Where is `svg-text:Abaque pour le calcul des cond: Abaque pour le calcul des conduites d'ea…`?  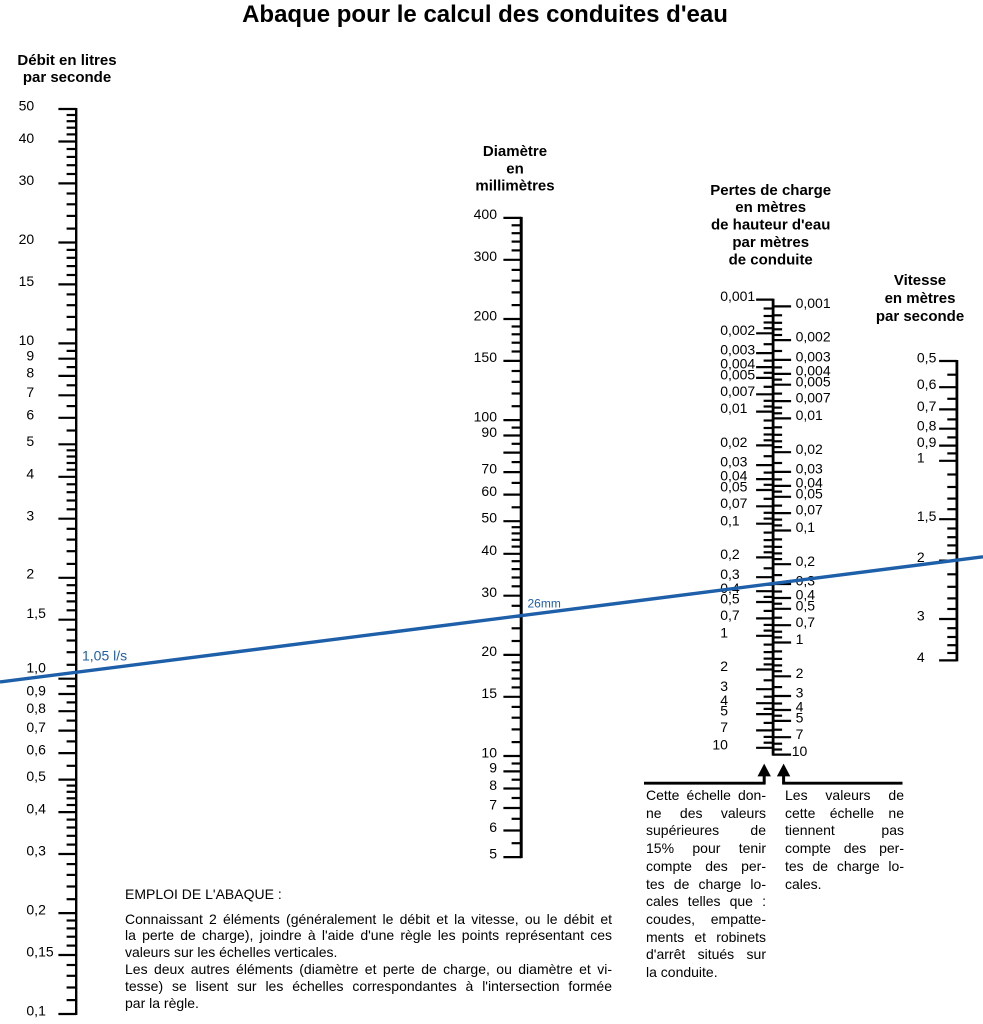
svg-text:Abaque pour le calcul des cond: Abaque pour le calcul des conduites d'ea… is located at coordinates (485, 14).